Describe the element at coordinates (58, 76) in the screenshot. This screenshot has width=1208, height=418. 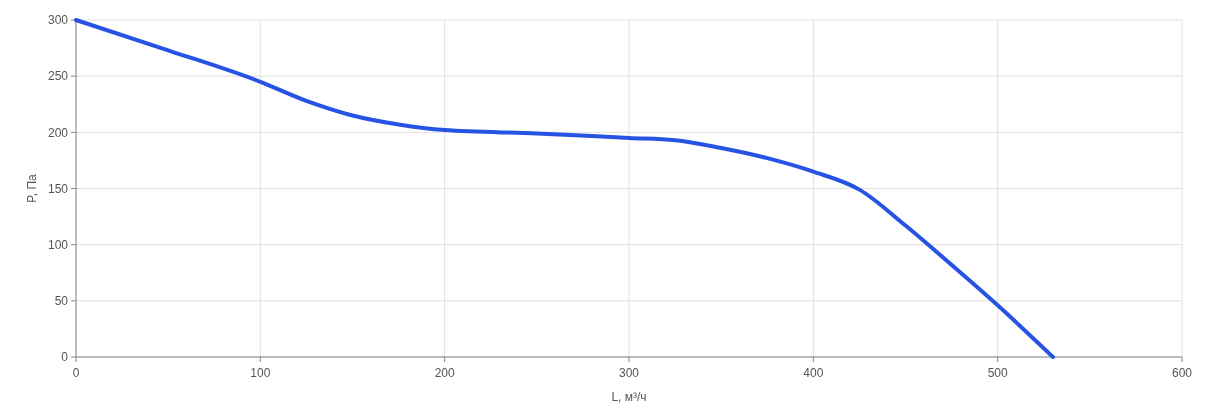
I see `y-tick-label: 250` at that location.